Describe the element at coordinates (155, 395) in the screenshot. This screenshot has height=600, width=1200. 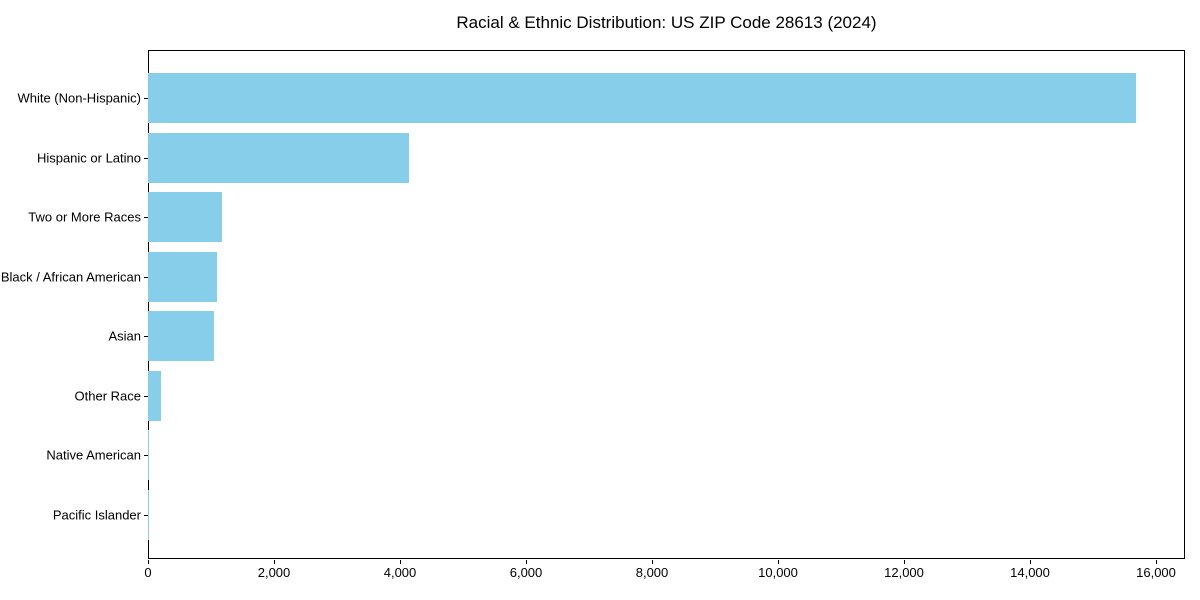
I see `bar-other-race` at that location.